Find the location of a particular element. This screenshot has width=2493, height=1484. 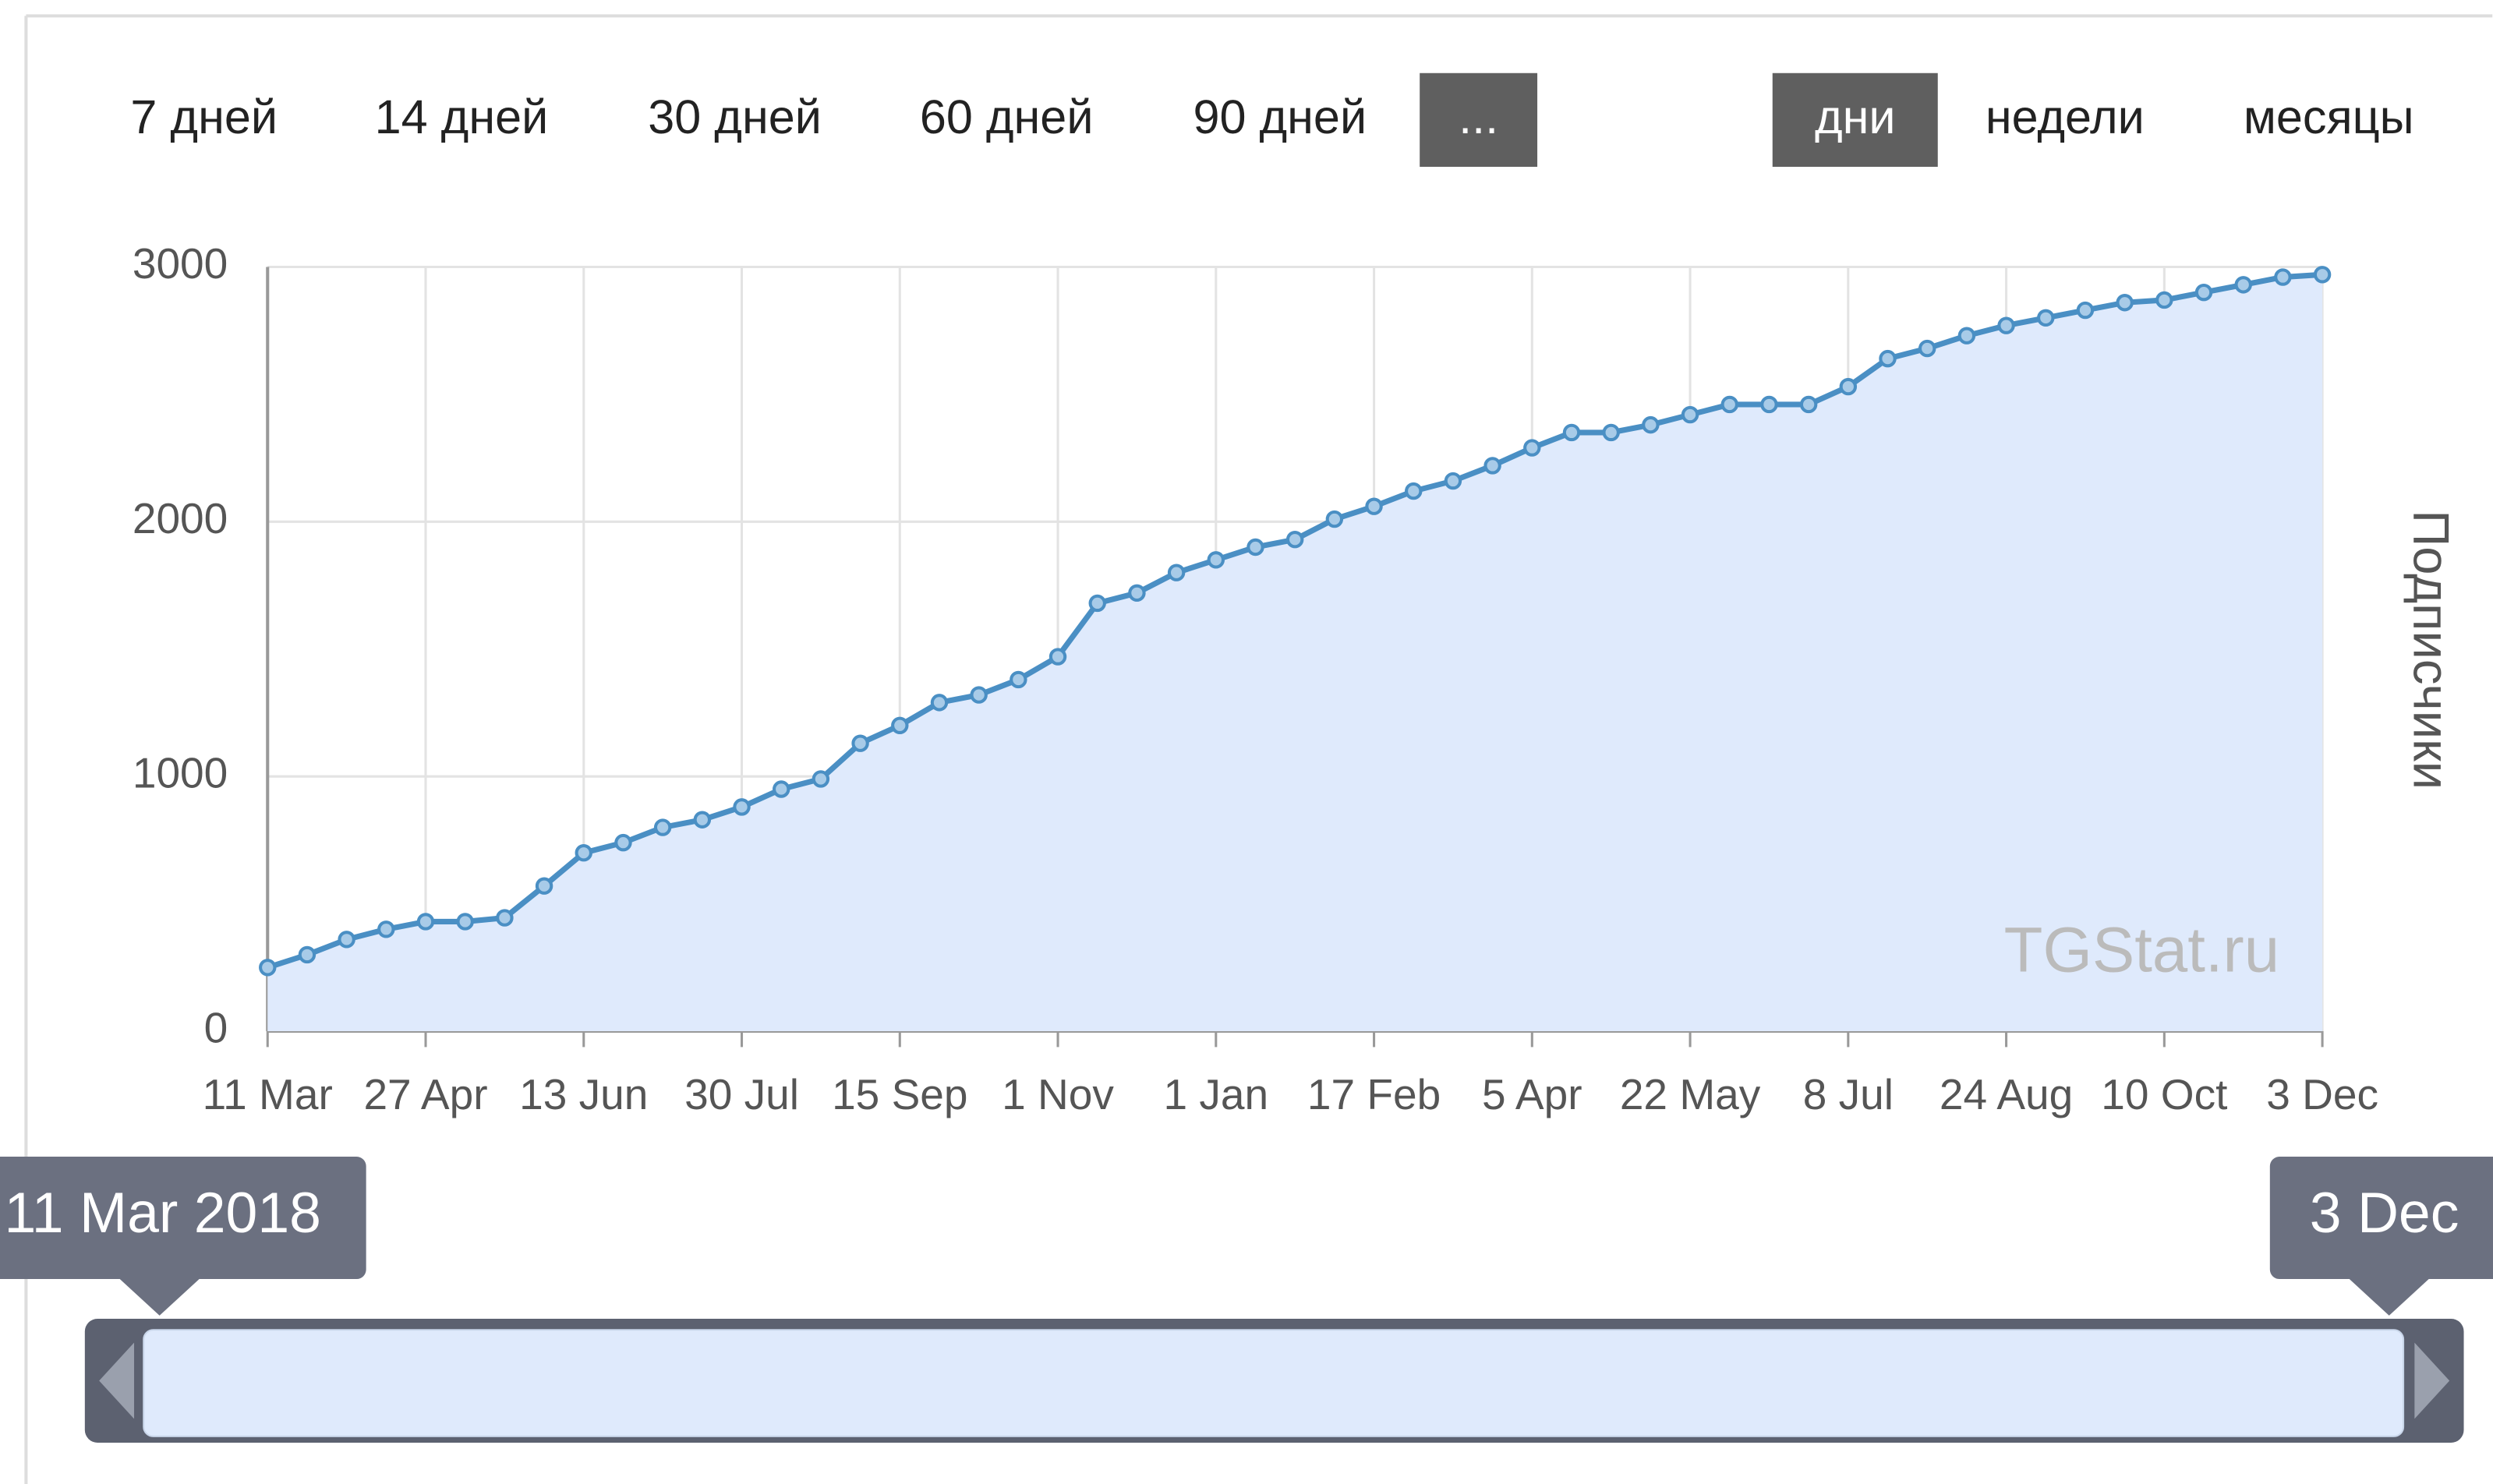

end-date: 3 Dec is located at coordinates (2385, 1213).